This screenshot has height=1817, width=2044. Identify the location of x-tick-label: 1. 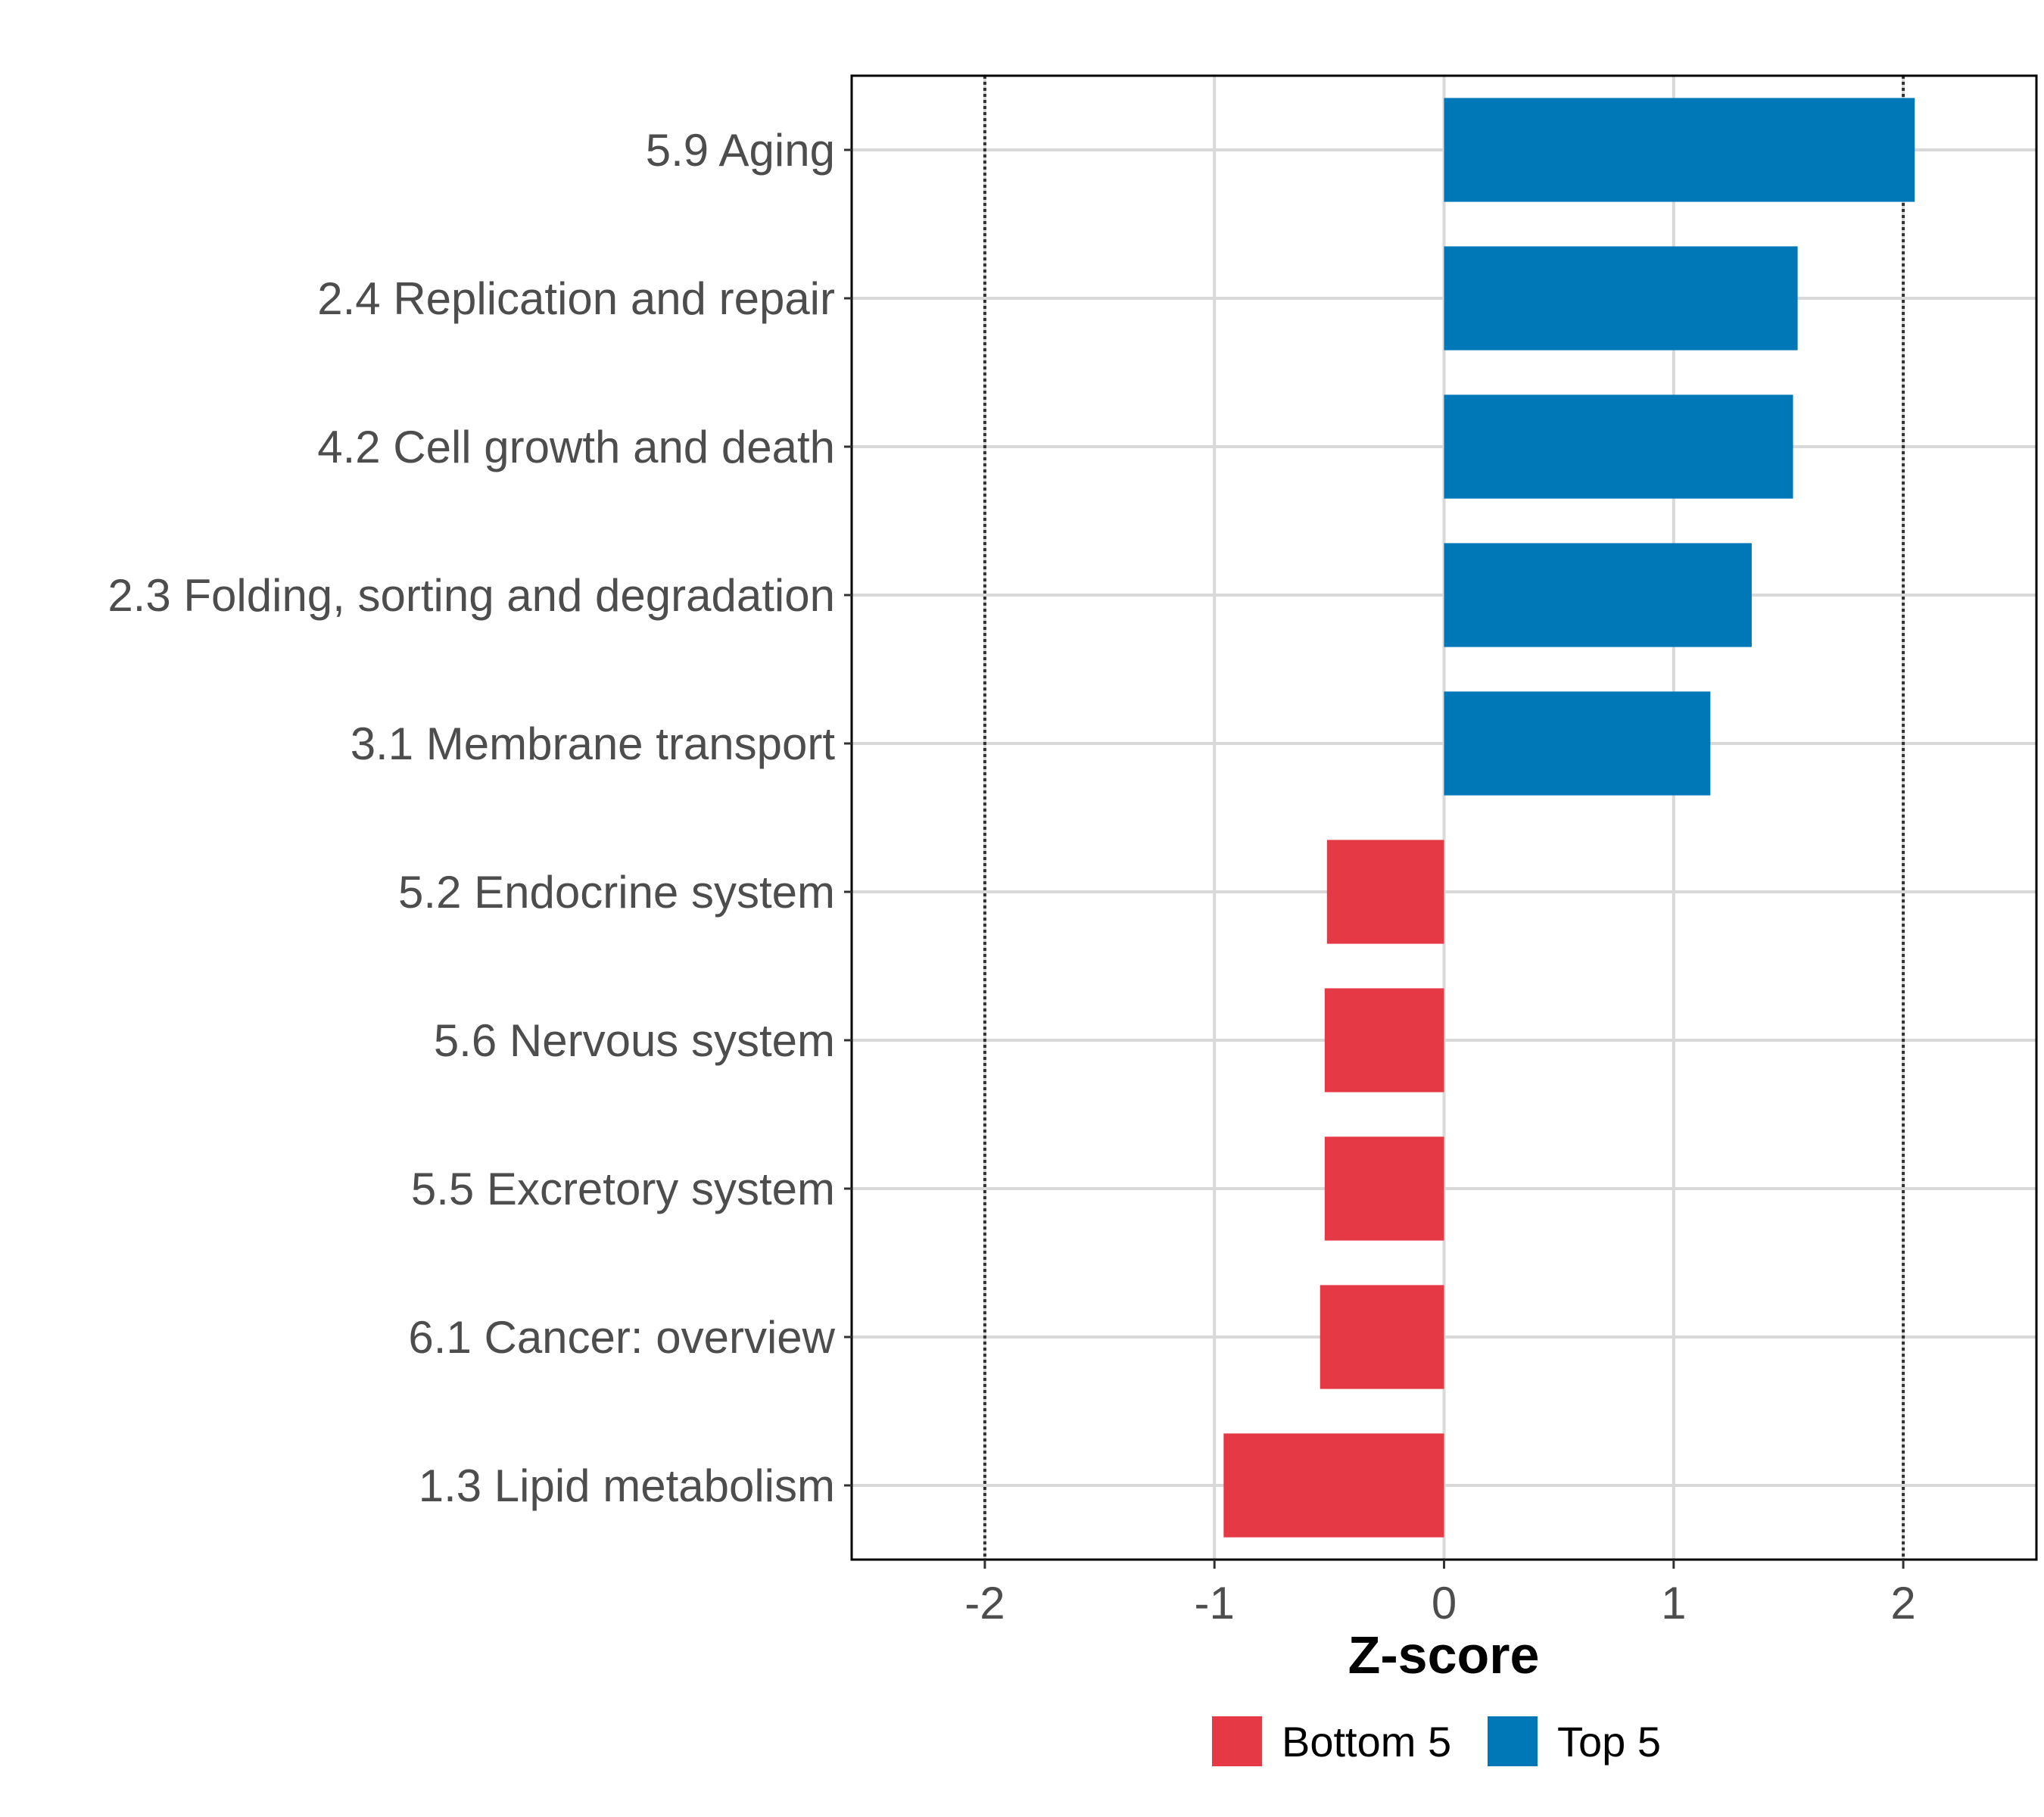
(1673, 1603).